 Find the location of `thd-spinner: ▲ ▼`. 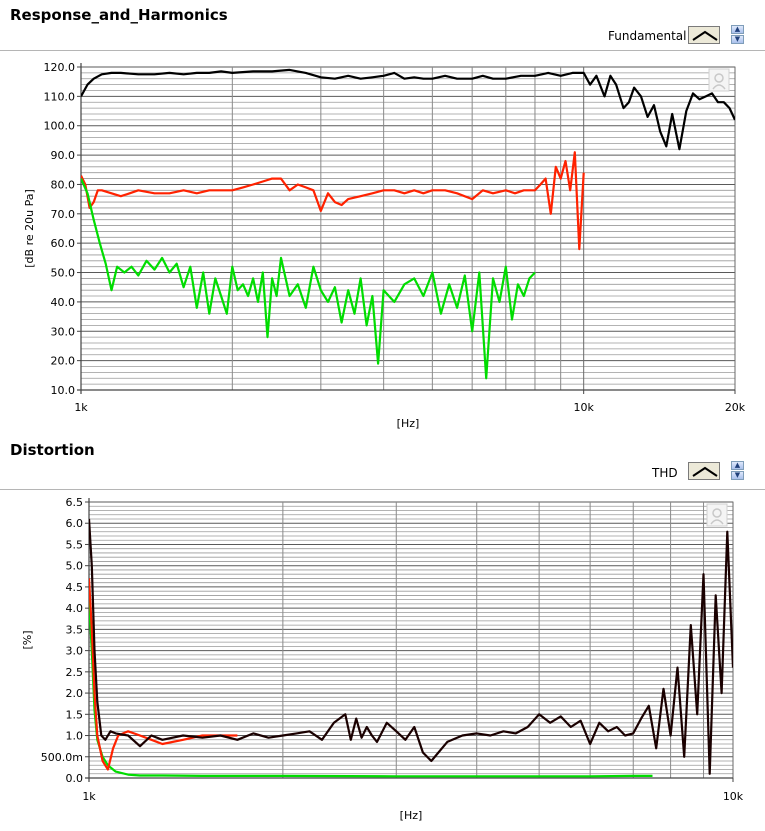

thd-spinner: ▲ ▼ is located at coordinates (737, 471).